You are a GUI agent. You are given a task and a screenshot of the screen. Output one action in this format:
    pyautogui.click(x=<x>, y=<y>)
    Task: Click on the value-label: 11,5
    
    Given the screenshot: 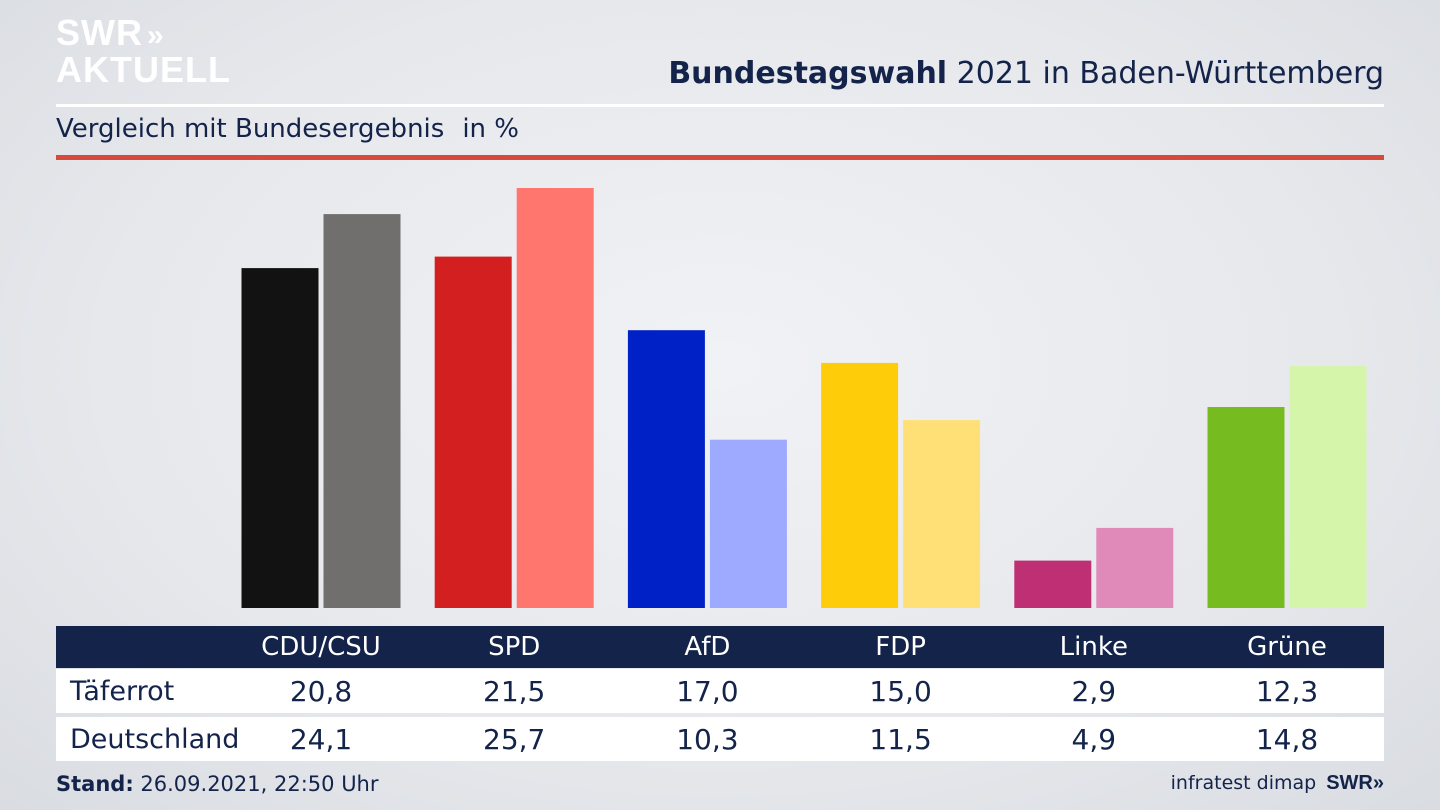 What is the action you would take?
    pyautogui.click(x=900, y=739)
    